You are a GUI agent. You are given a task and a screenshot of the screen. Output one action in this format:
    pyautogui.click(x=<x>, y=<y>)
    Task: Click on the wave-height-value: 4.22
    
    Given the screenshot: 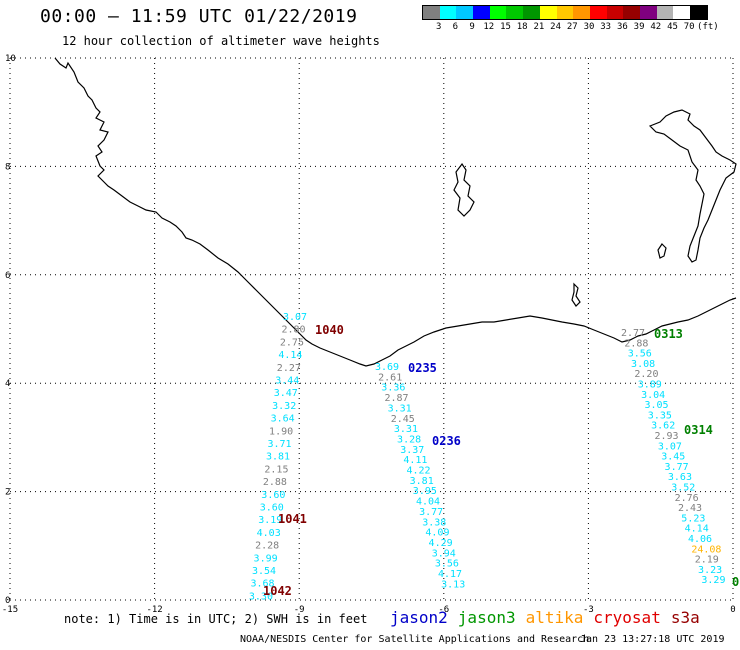 What is the action you would take?
    pyautogui.click(x=419, y=471)
    